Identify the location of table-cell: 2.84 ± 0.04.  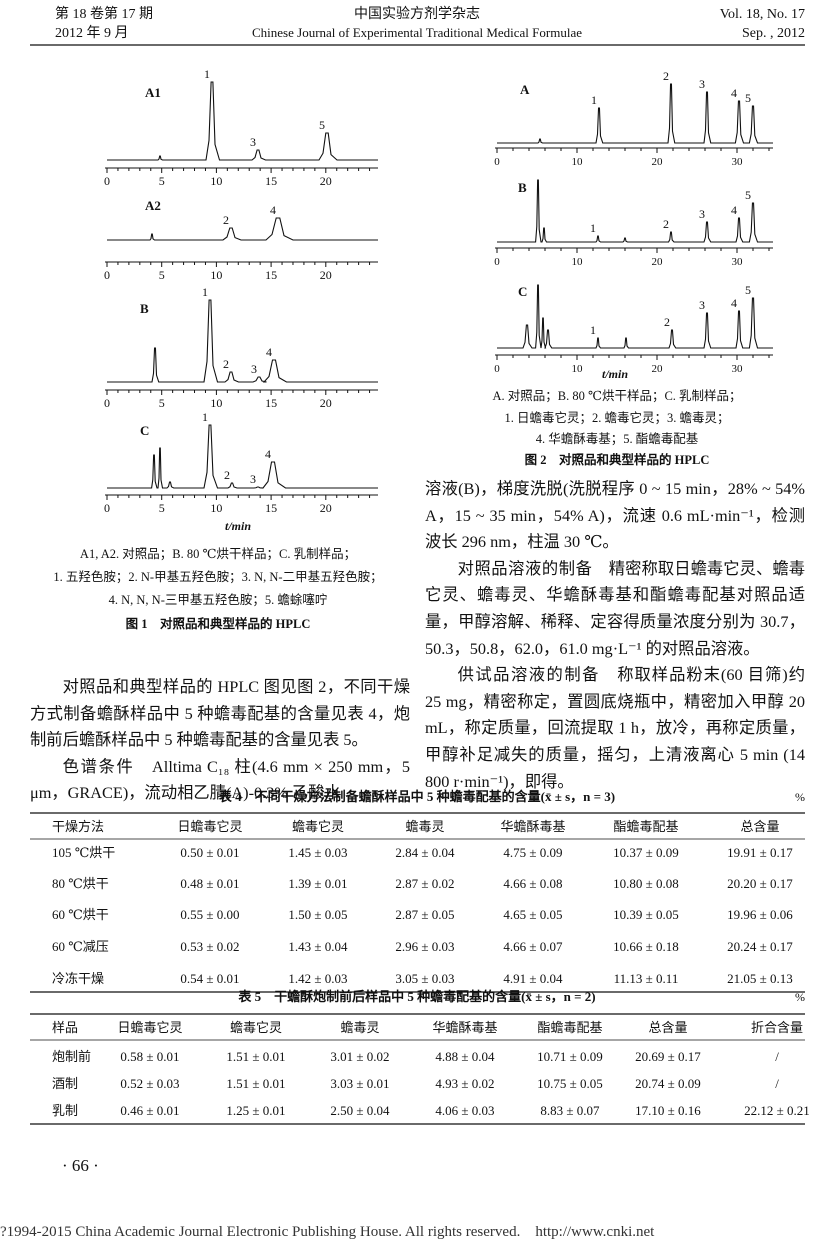
(425, 852).